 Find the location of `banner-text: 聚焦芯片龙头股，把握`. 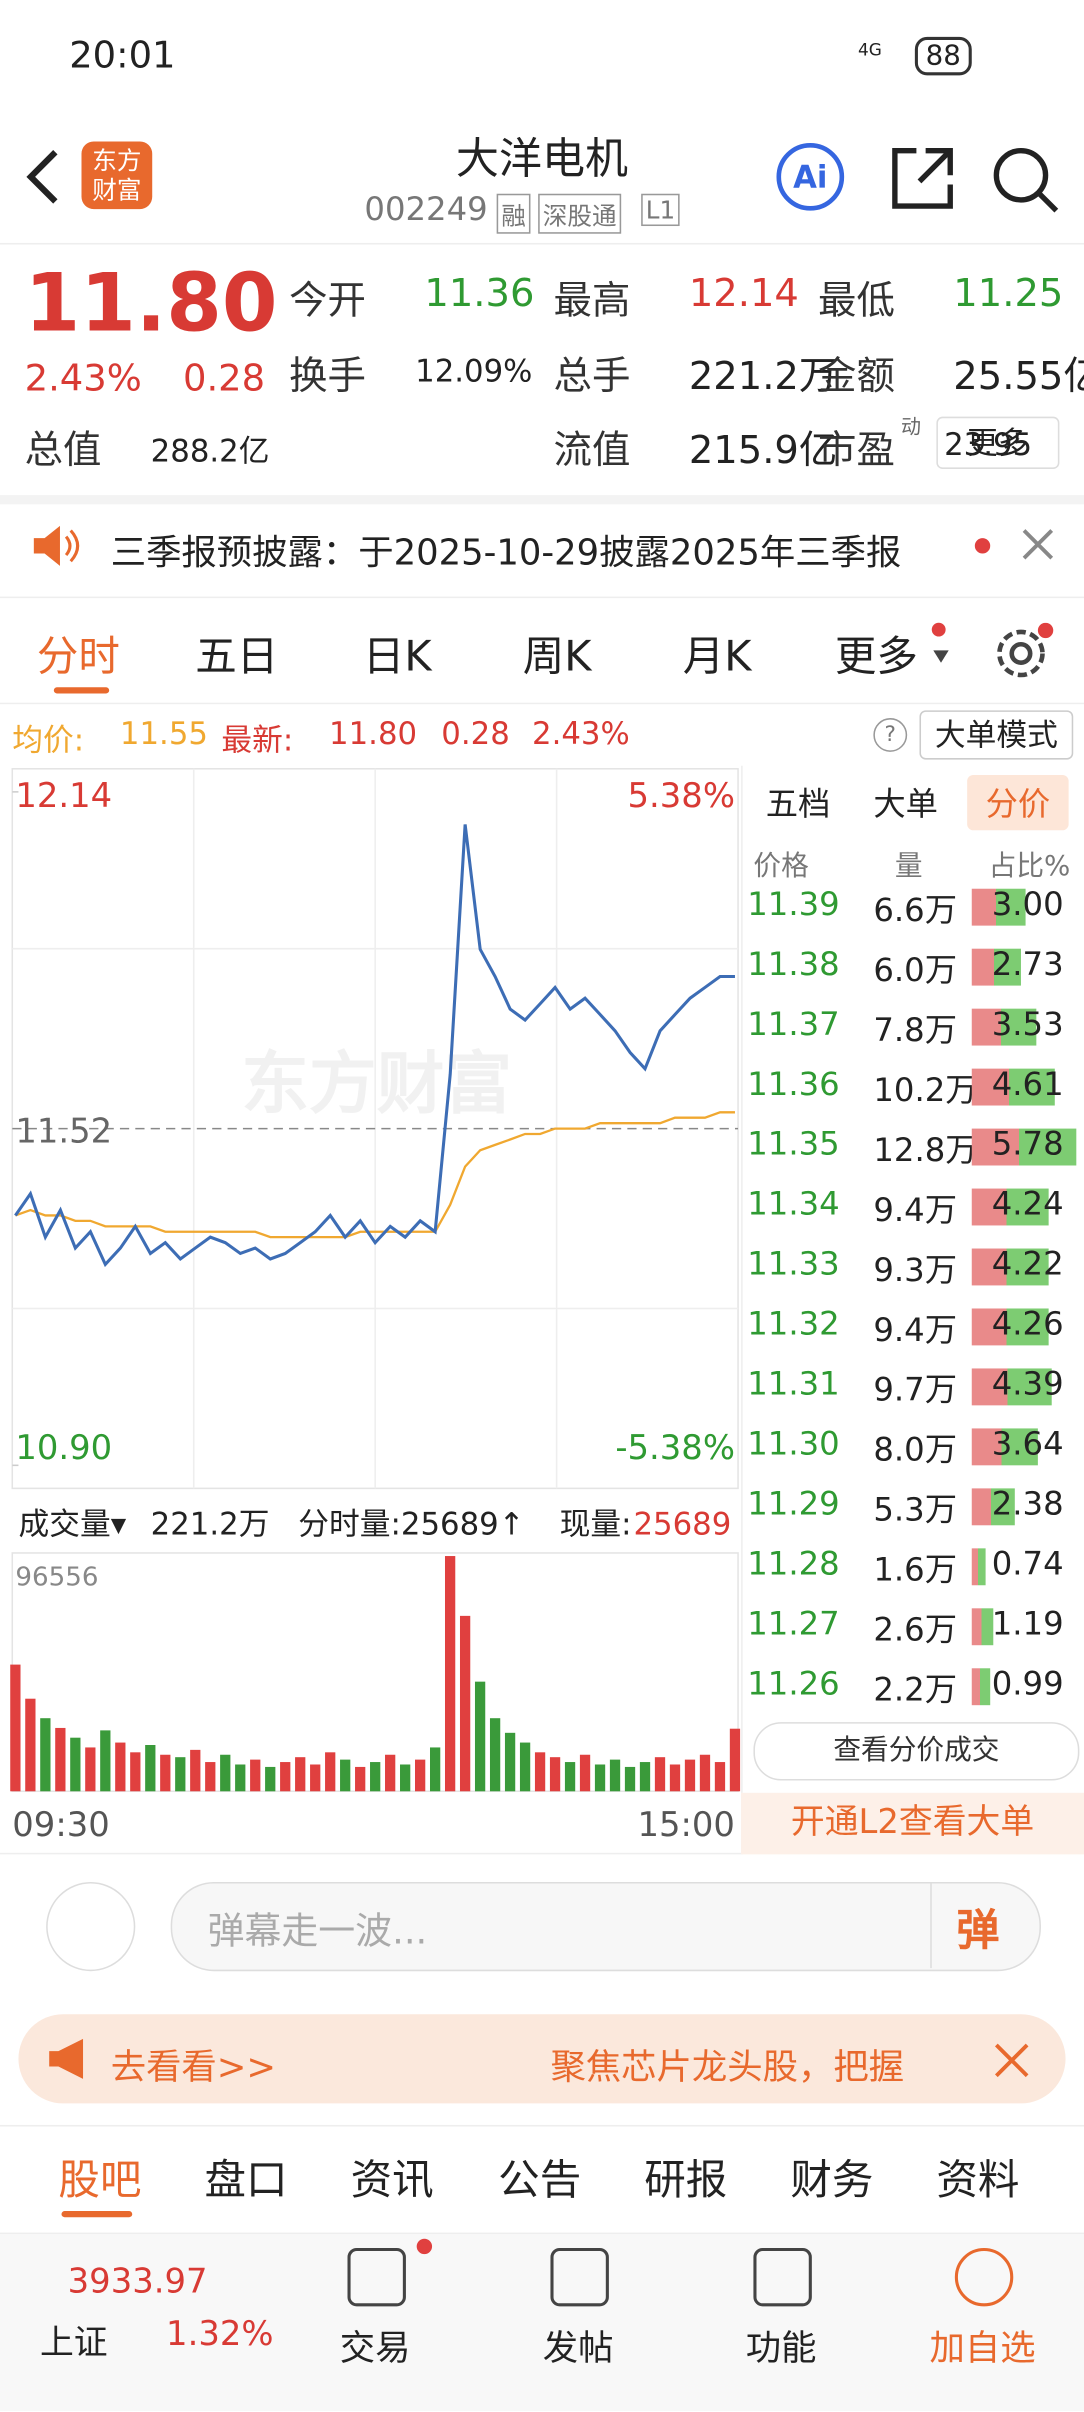

banner-text: 聚焦芯片龙头股，把握 is located at coordinates (727, 2068).